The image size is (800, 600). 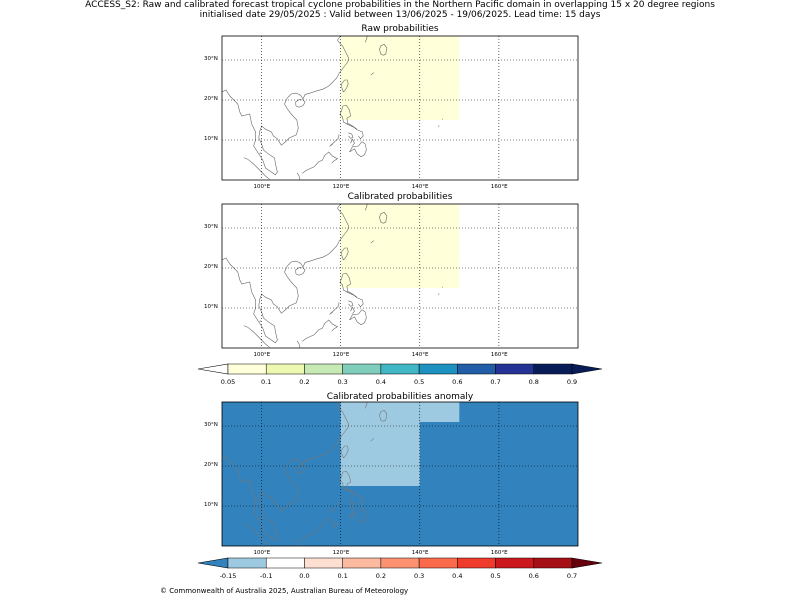 I want to click on anomaly-region-west, so click(x=380, y=444).